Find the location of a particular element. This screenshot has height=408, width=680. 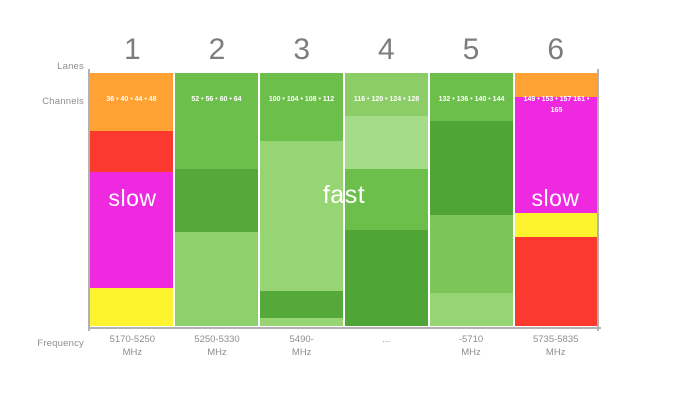

frequency-lane-5: -5710 MHz is located at coordinates (471, 346).